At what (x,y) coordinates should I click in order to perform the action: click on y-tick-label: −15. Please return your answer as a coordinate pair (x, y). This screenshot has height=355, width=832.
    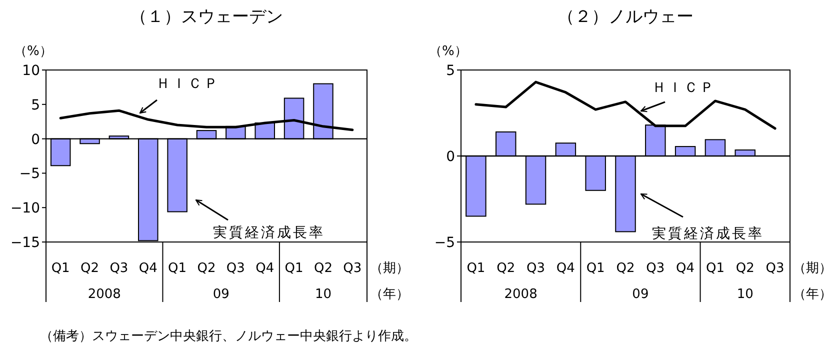
    Looking at the image, I should click on (25, 243).